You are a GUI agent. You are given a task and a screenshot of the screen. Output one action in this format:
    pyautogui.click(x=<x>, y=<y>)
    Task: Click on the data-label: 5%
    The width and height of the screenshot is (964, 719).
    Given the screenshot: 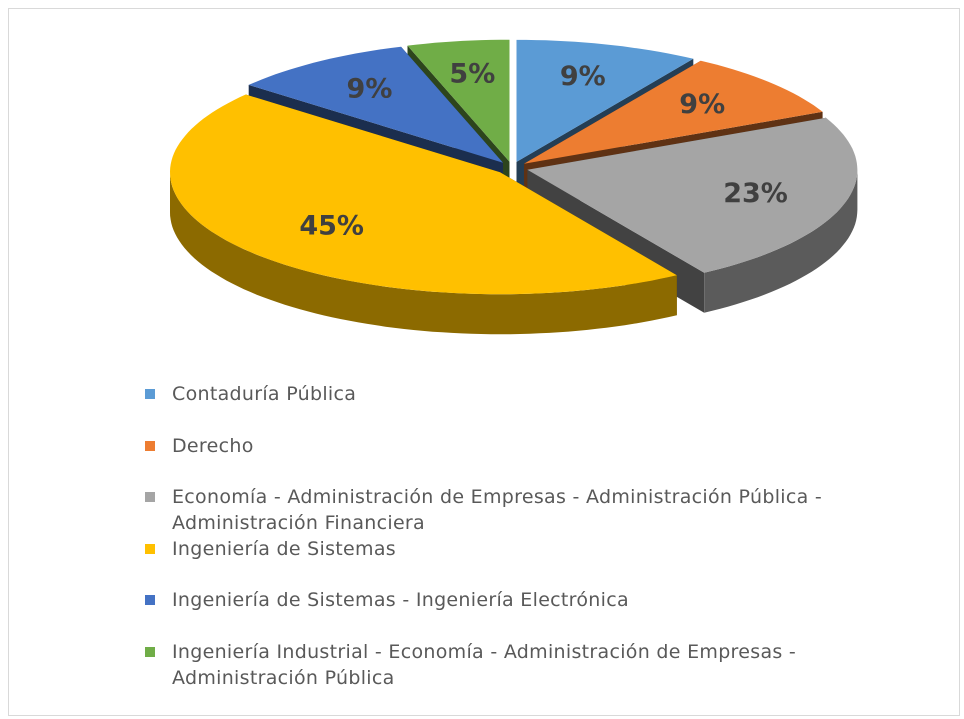 What is the action you would take?
    pyautogui.click(x=472, y=73)
    